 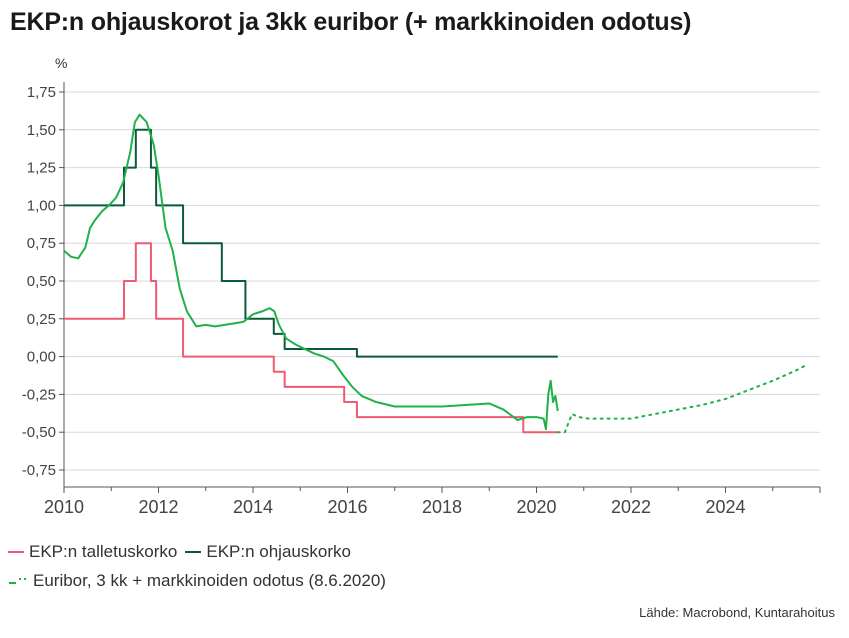 I want to click on y-tick-label: 1,50, so click(x=41, y=130).